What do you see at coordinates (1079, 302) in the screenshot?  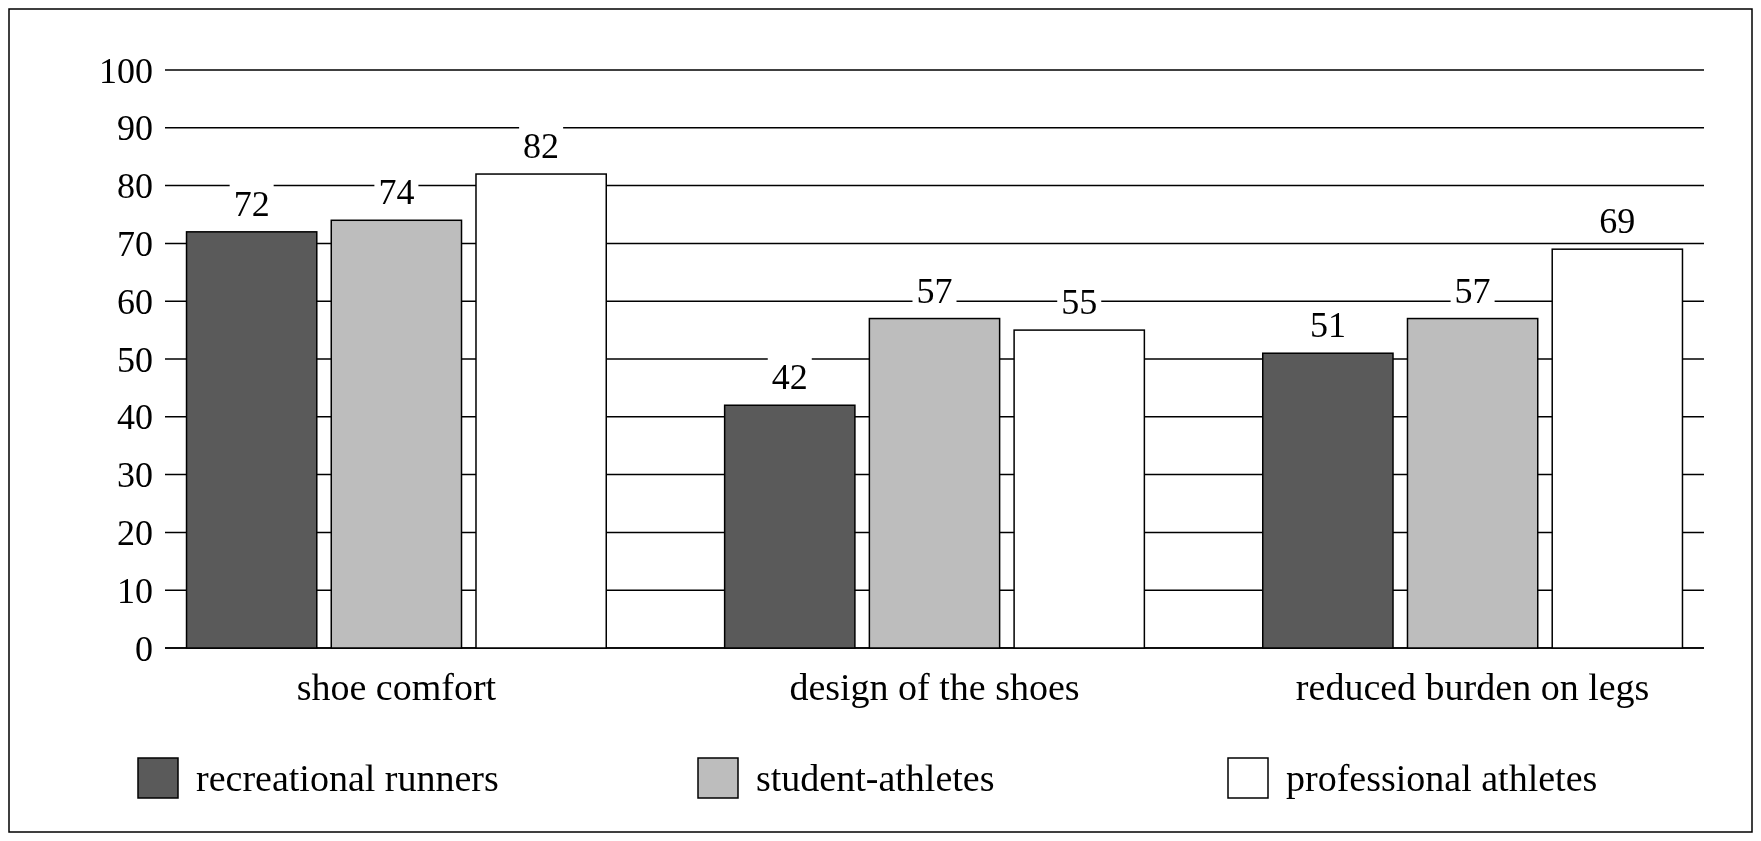 I see `data-label: 55` at bounding box center [1079, 302].